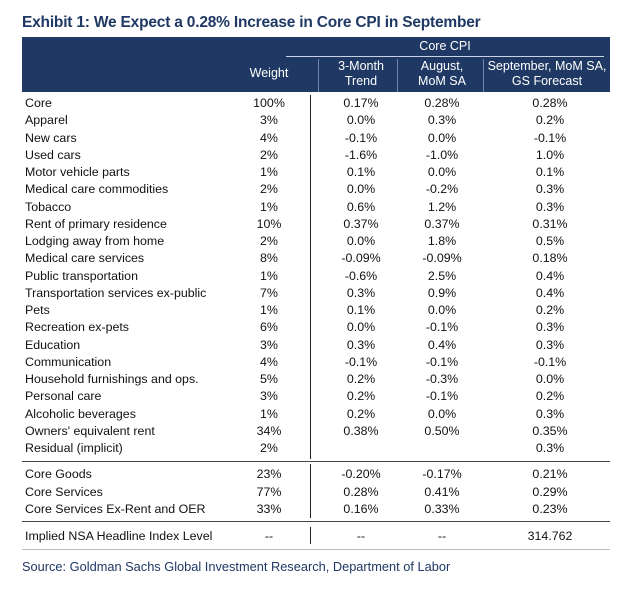 This screenshot has height=590, width=626. What do you see at coordinates (269, 103) in the screenshot?
I see `row-weight: 100%` at bounding box center [269, 103].